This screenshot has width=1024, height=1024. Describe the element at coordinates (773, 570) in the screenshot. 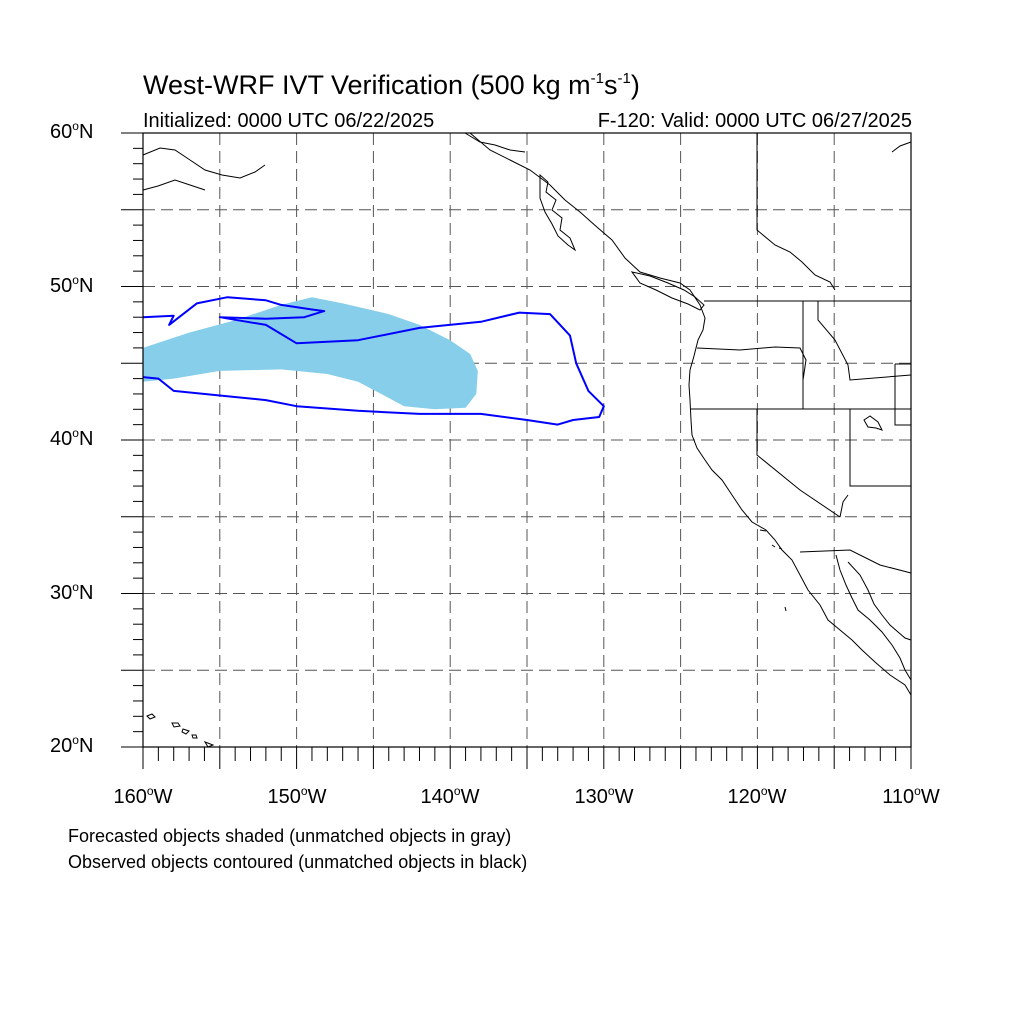

I see `offshore-islands` at that location.